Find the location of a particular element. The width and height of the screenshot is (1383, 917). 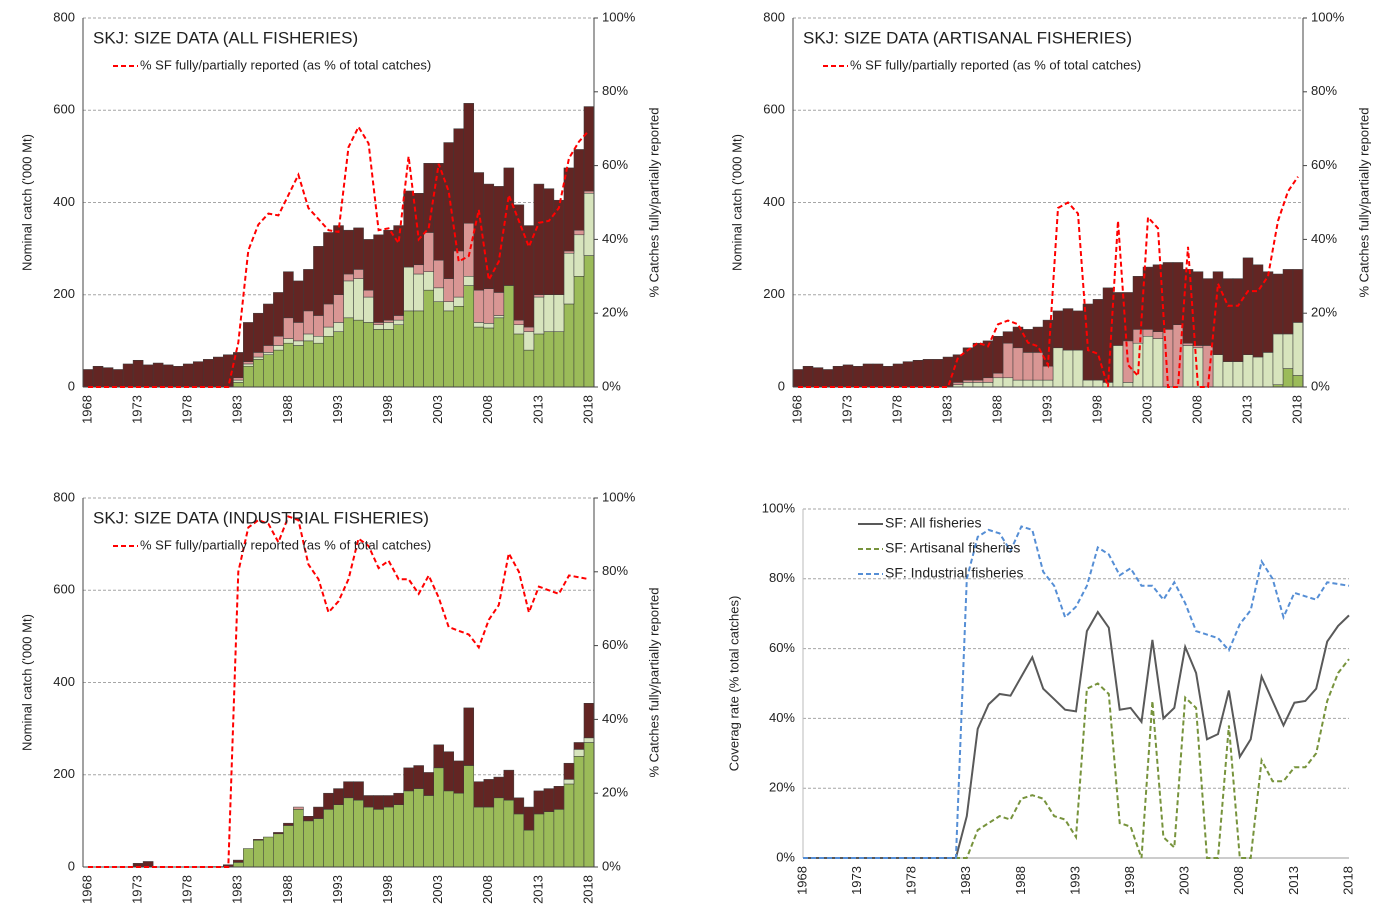

chart-title: SKJ: SIZE DATA (ARTISANAL FISHERIES) is located at coordinates (967, 37).